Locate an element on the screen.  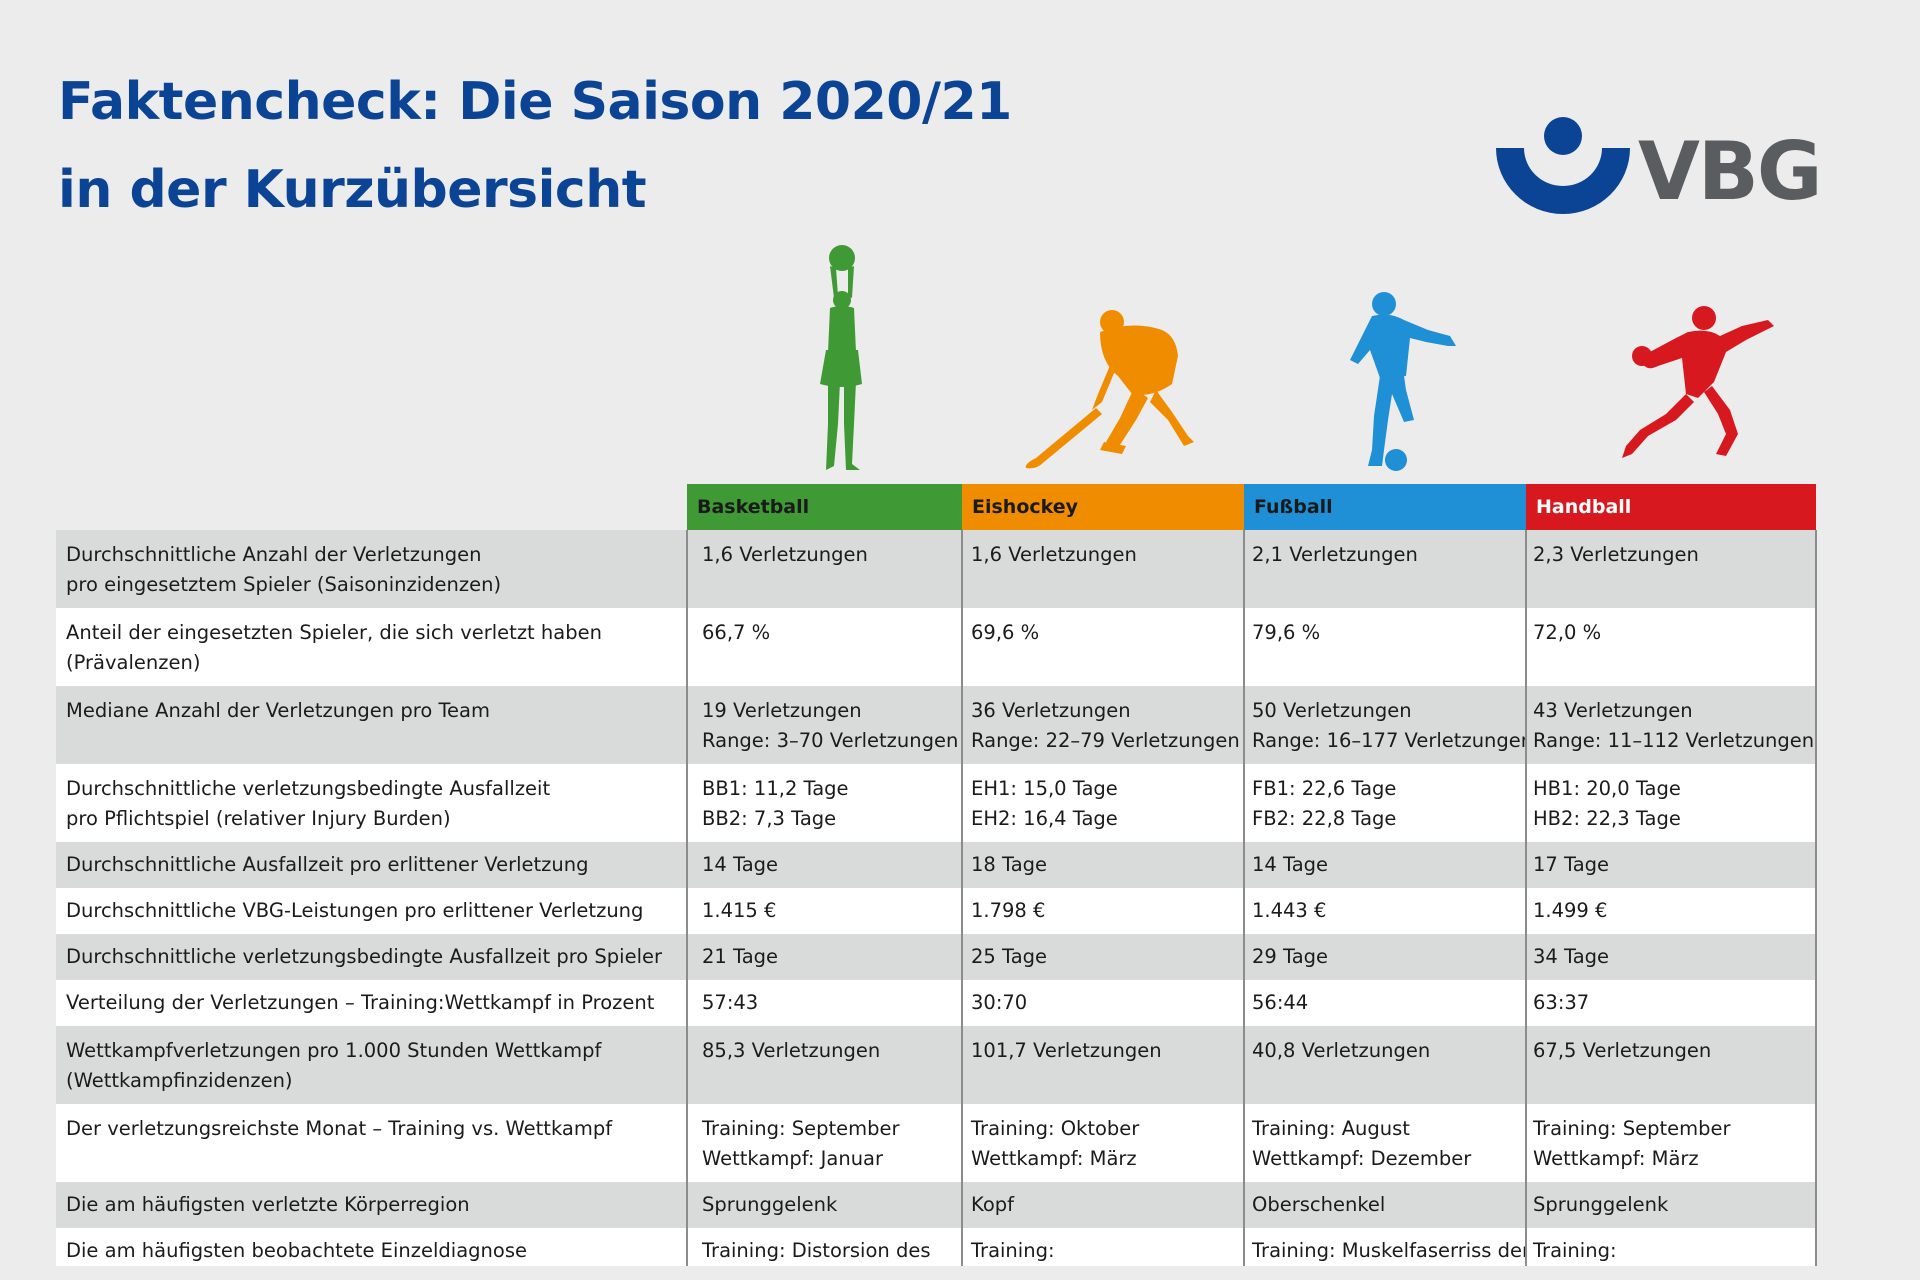
cell-line: 14 Tage is located at coordinates (1290, 864).